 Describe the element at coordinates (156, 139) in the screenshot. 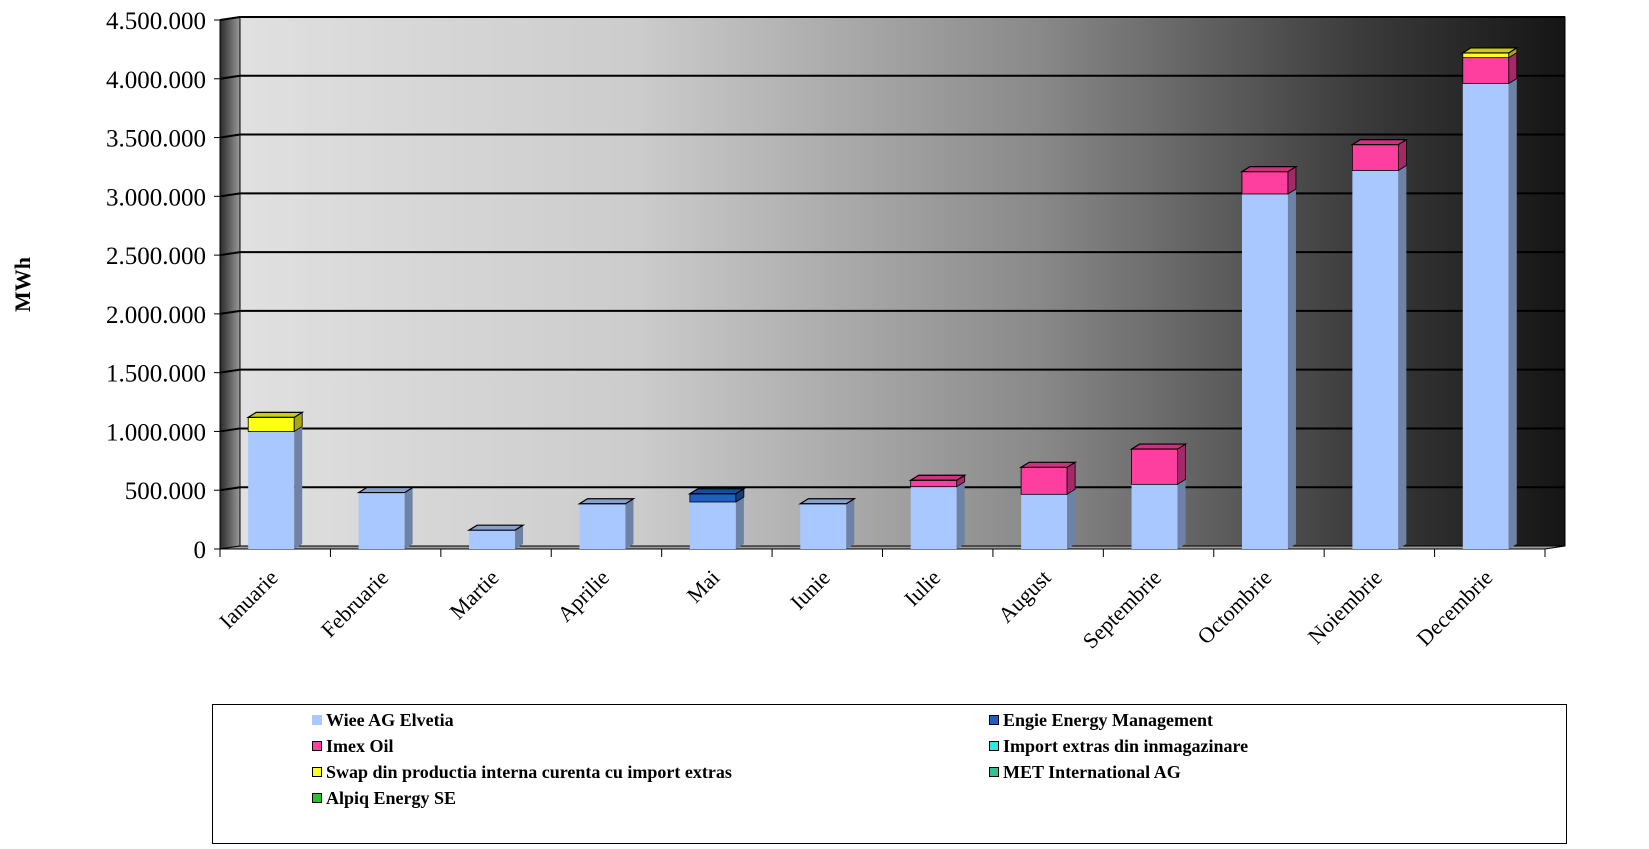

I see `y-tick-label: 3.500.000` at that location.